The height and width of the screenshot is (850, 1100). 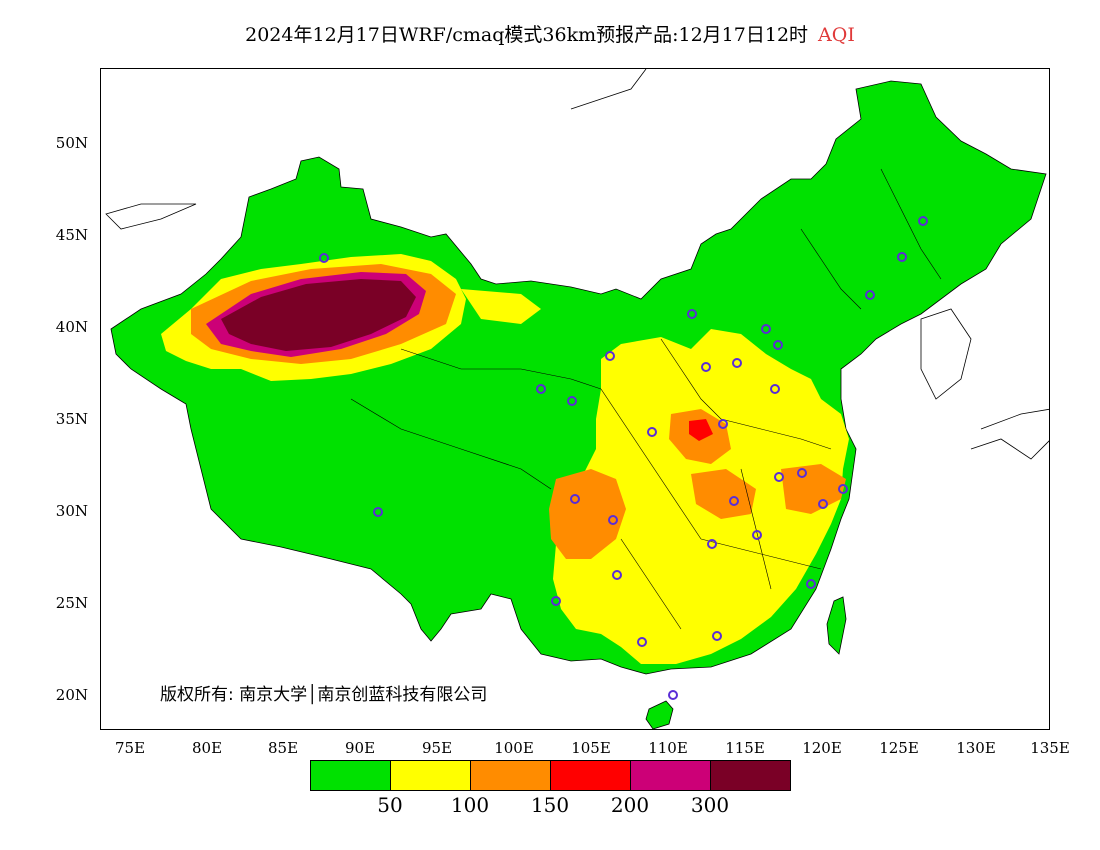 What do you see at coordinates (550, 805) in the screenshot?
I see `legend-label-150: 150` at bounding box center [550, 805].